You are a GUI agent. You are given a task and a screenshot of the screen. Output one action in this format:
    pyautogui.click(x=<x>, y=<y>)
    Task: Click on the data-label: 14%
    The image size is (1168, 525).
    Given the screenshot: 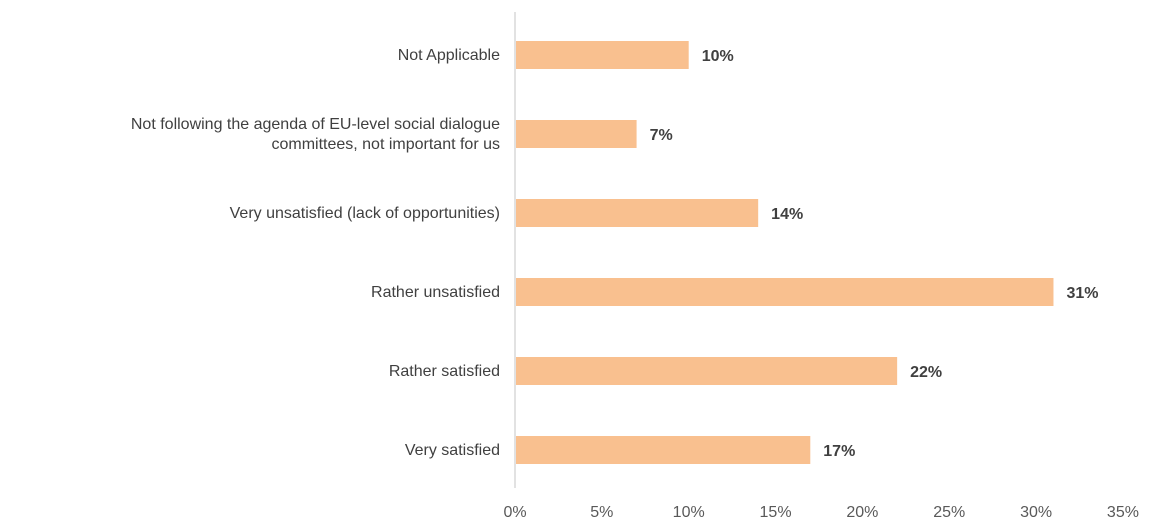 What is the action you would take?
    pyautogui.click(x=787, y=214)
    